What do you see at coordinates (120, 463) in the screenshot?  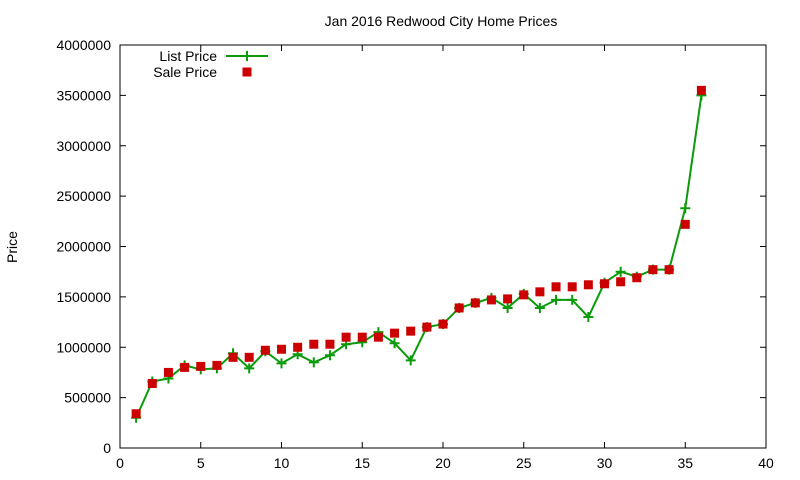 I see `x-tick-label: 0` at bounding box center [120, 463].